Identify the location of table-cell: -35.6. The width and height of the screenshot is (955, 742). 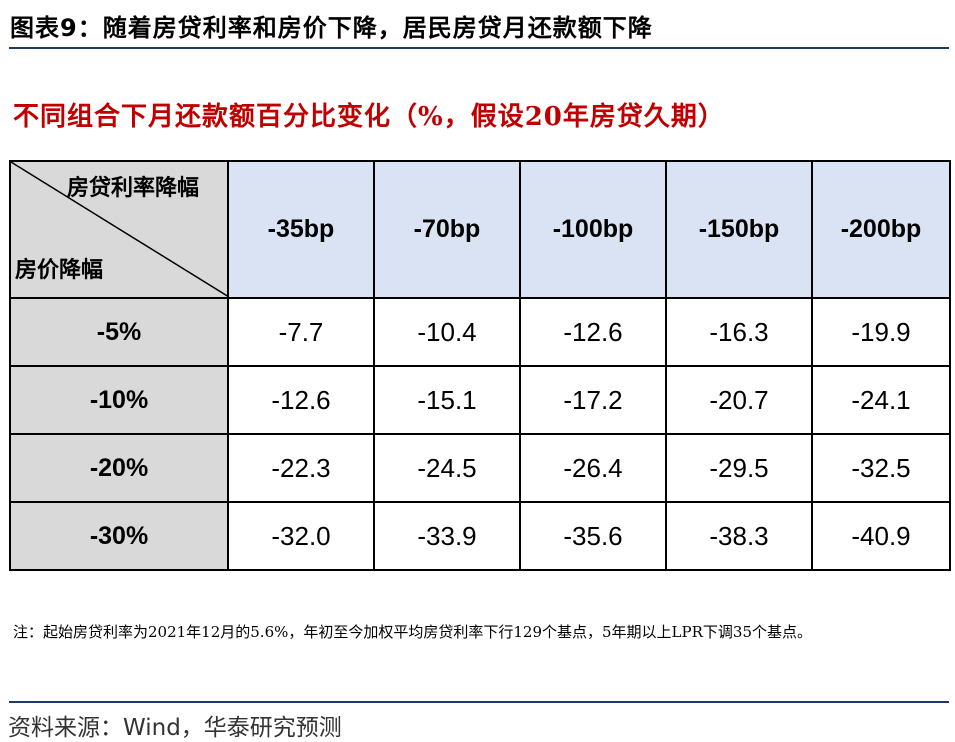
(593, 536).